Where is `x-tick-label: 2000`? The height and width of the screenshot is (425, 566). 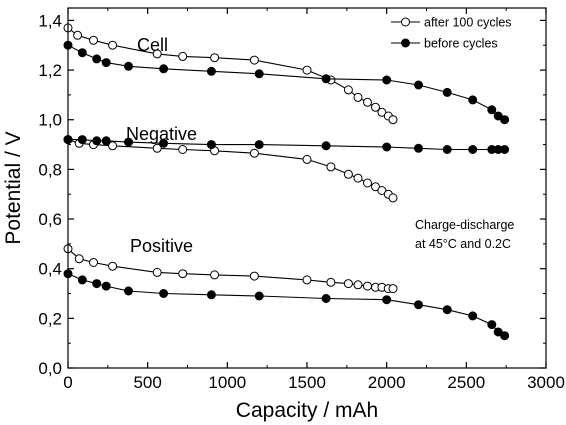
x-tick-label: 2000 is located at coordinates (387, 382).